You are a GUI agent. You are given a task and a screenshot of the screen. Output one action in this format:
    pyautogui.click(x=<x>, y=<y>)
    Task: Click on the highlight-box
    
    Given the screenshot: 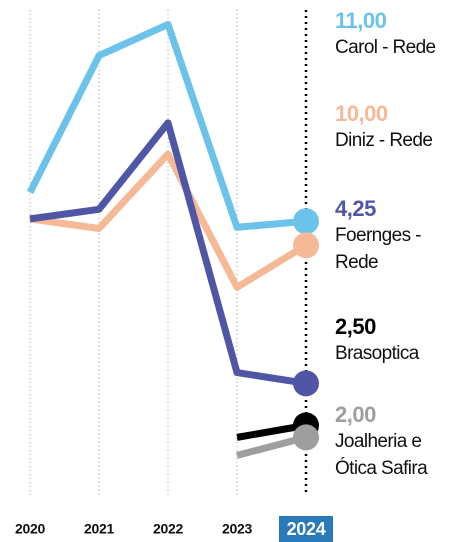 What is the action you would take?
    pyautogui.click(x=306, y=529)
    